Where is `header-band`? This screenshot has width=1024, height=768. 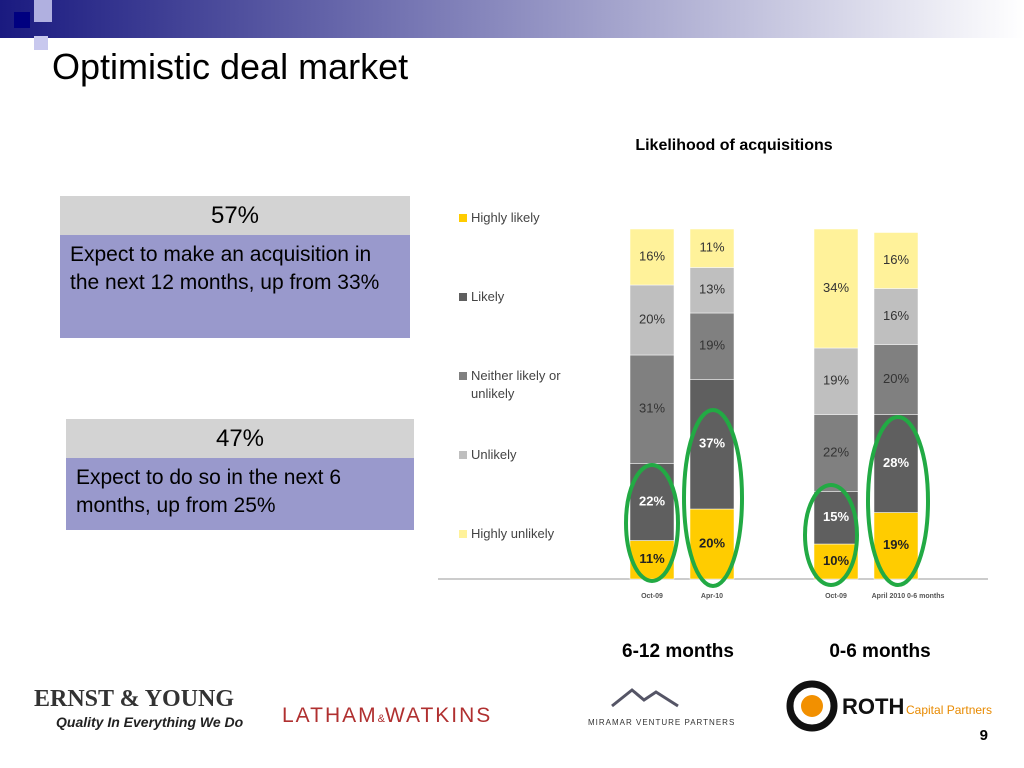 header-band is located at coordinates (512, 19).